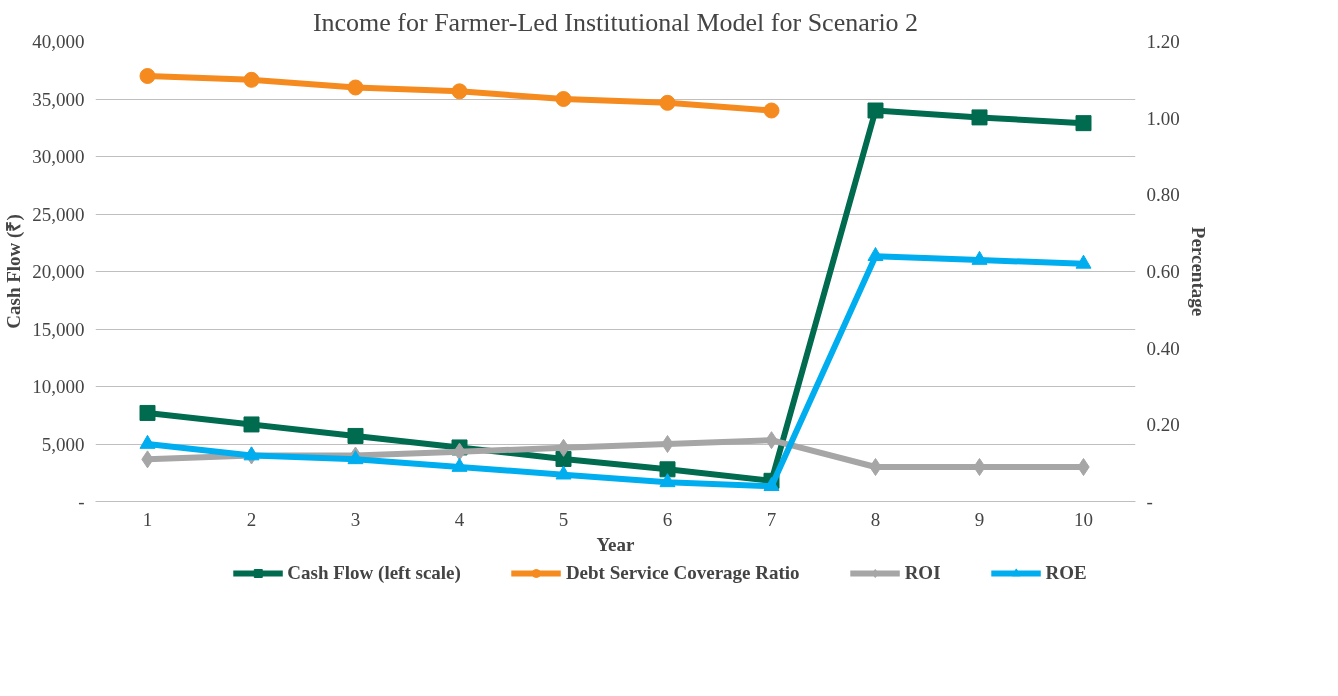 Image resolution: width=1338 pixels, height=696 pixels. I want to click on legend-label: Cash Flow (left scale), so click(374, 573).